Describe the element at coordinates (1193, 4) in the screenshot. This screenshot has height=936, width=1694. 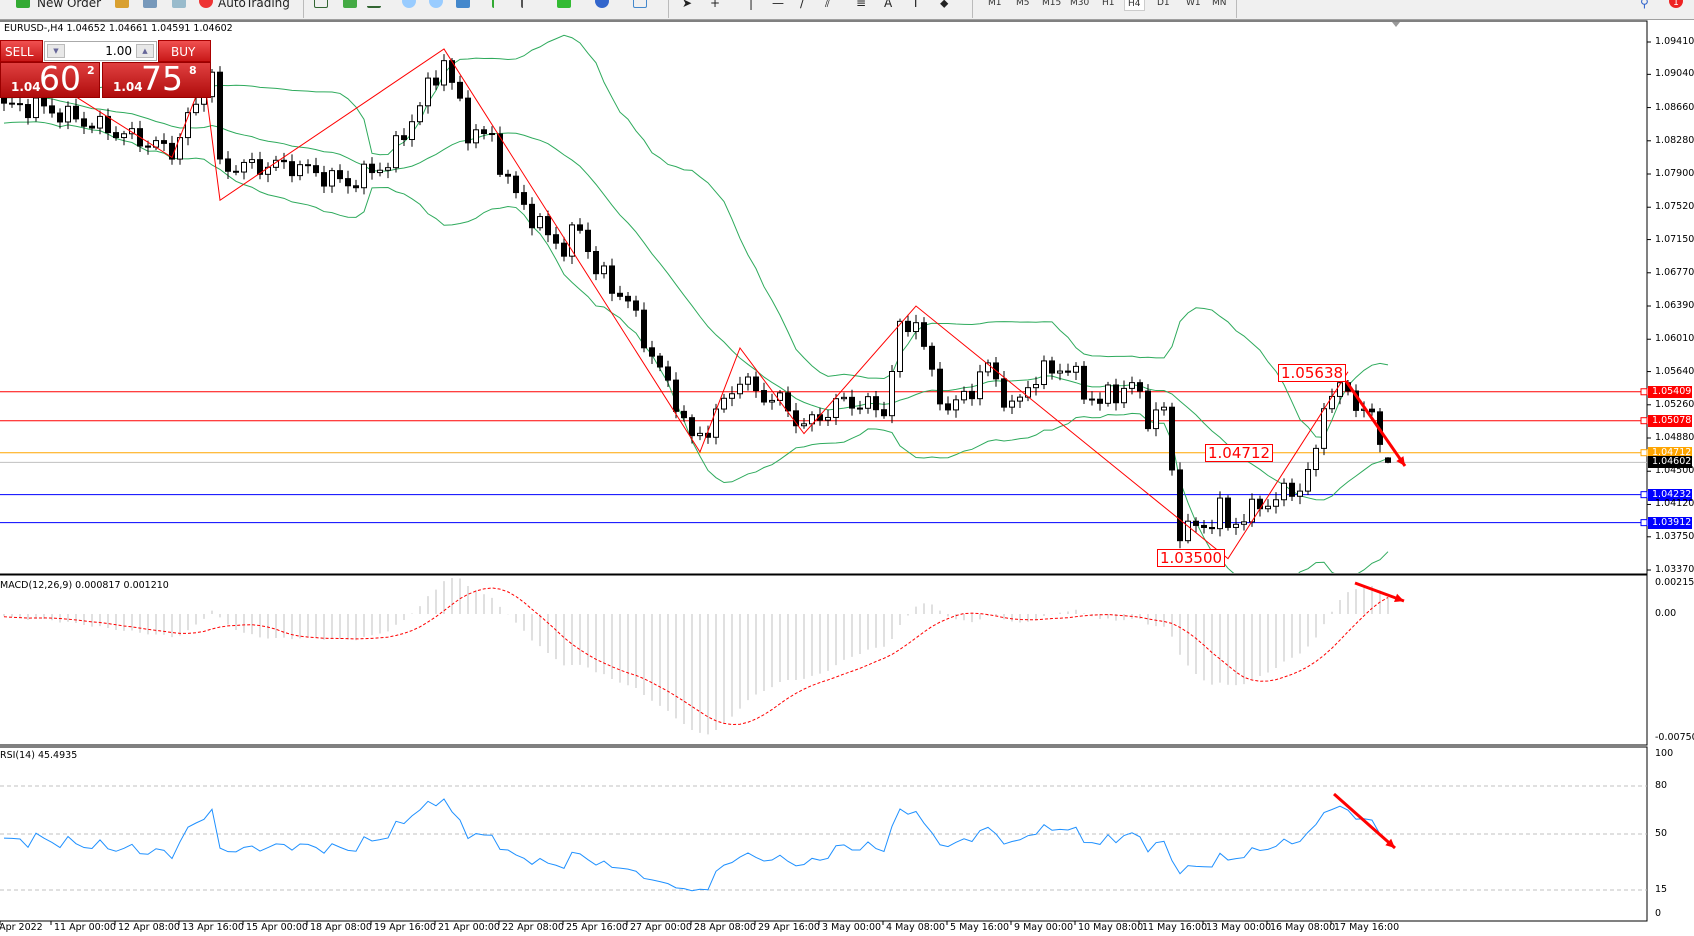
I see `timeframe-w1: W1` at that location.